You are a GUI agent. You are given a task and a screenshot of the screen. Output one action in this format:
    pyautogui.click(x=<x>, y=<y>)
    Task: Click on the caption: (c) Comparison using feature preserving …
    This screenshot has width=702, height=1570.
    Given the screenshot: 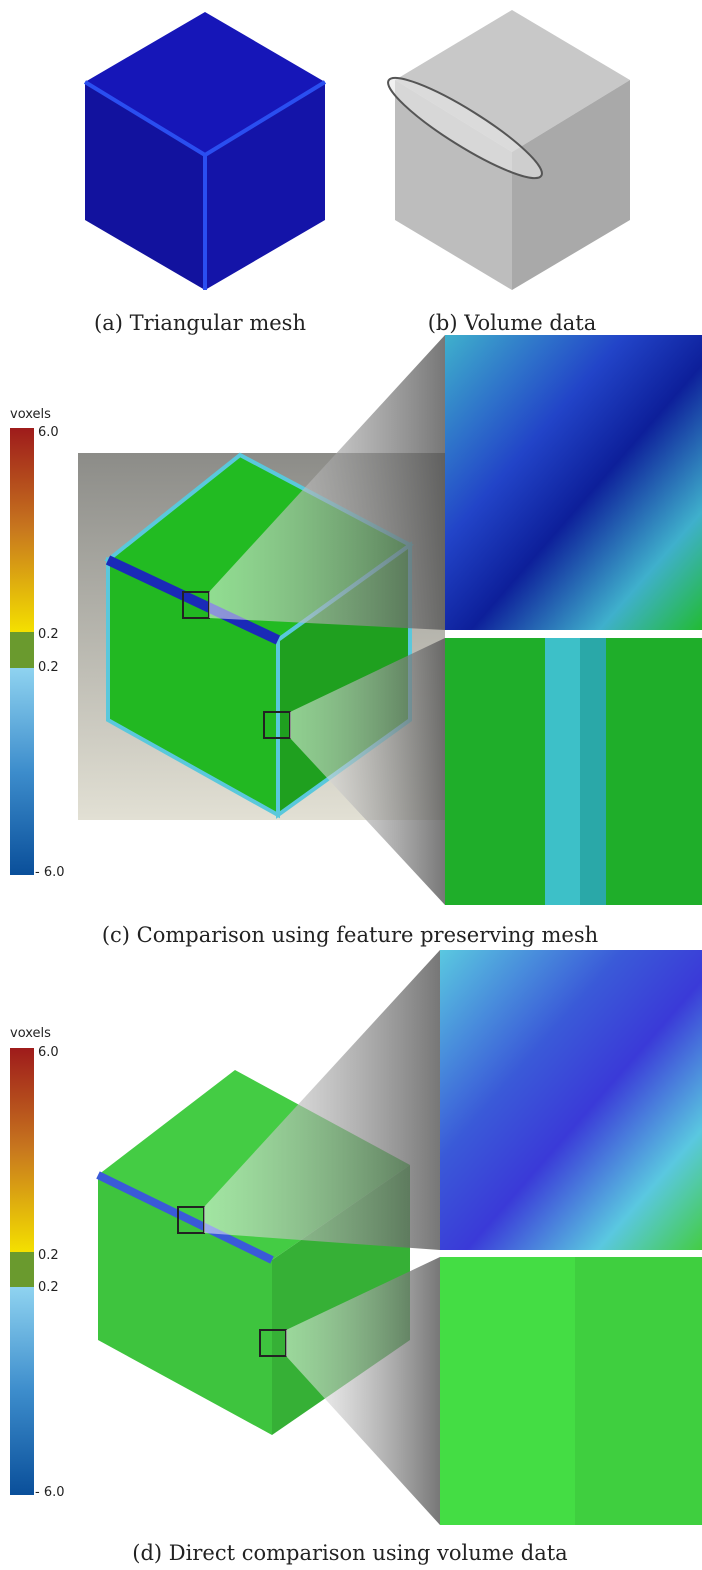 What is the action you would take?
    pyautogui.click(x=350, y=935)
    